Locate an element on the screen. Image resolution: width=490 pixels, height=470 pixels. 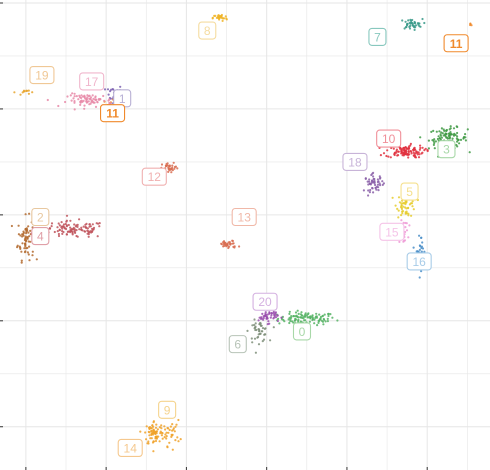
point-cluster-11b is located at coordinates (470, 25).